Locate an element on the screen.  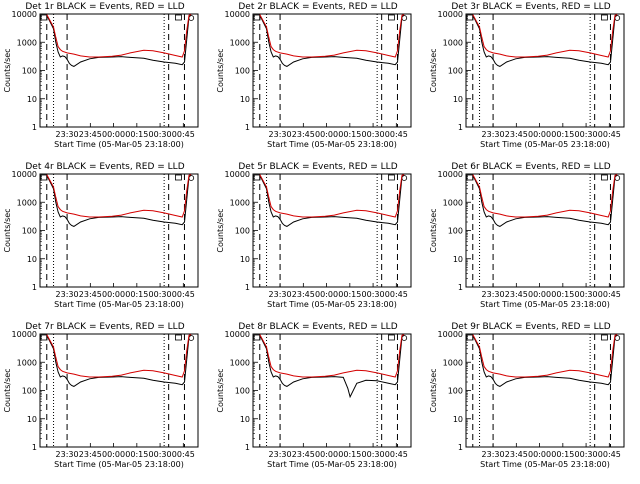
panel-title: Det 4r BLACK = Events, RED = LLD is located at coordinates (104, 167).